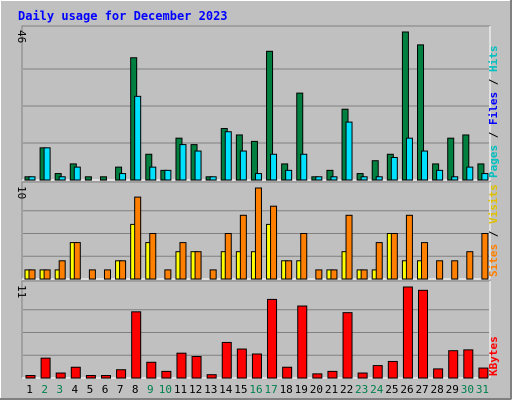 The width and height of the screenshot is (512, 405). I want to click on x-tick-label: 21, so click(331, 389).